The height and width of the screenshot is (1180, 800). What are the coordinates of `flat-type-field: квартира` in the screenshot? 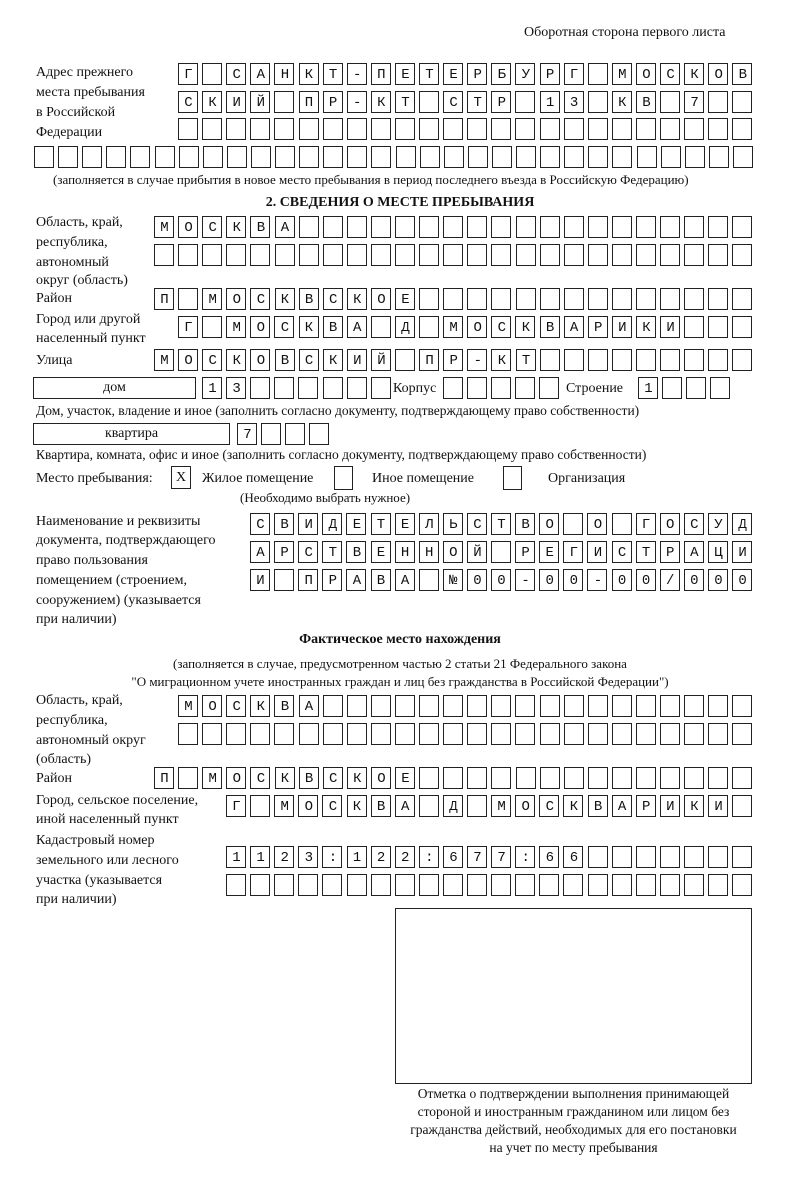 It's located at (131, 434).